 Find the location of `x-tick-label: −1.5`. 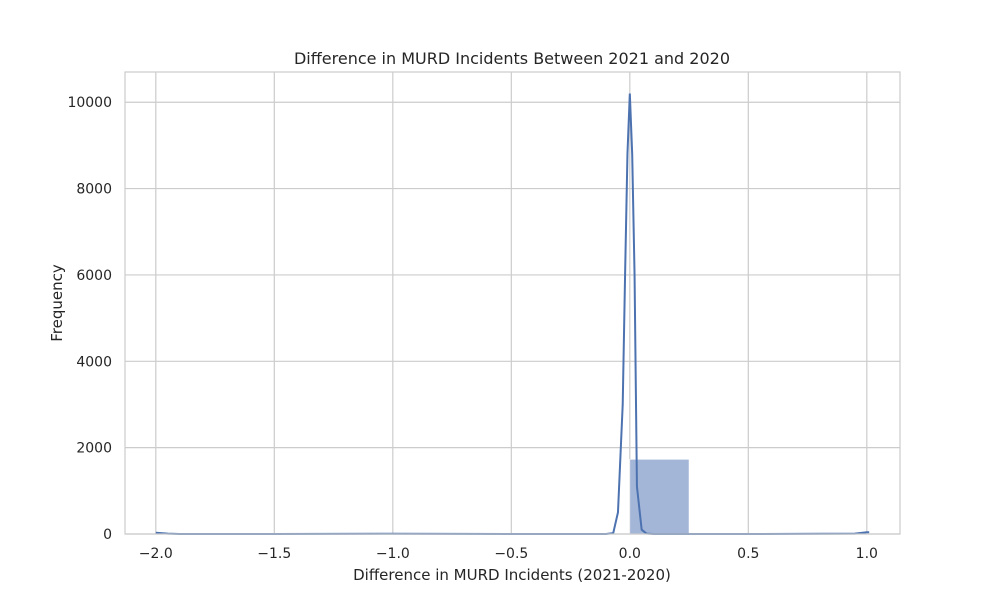

x-tick-label: −1.5 is located at coordinates (274, 554).